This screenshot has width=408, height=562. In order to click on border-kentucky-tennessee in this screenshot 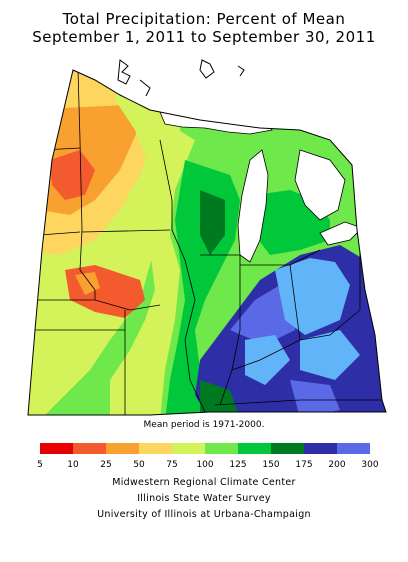, I will do `click(299, 402)`.